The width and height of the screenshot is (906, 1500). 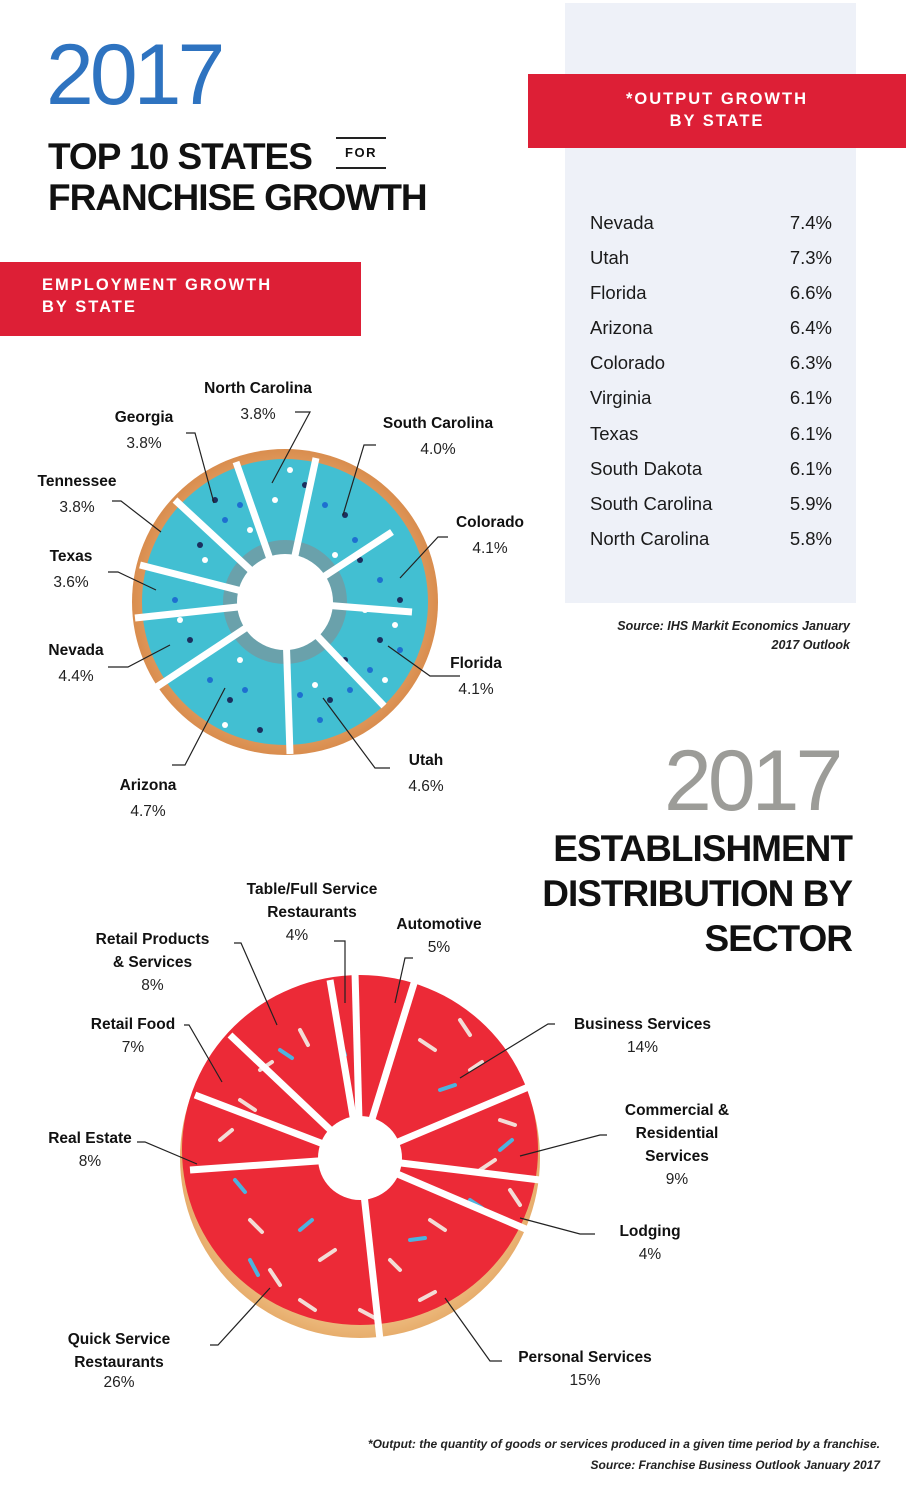 I want to click on establishment-year-heading: 2017, so click(x=753, y=781).